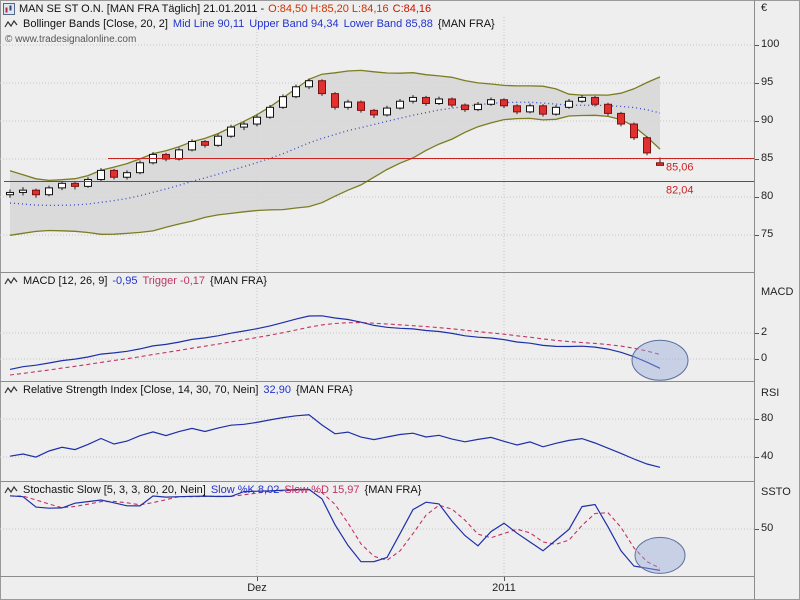 The image size is (800, 600). I want to click on axis-currency-unit: €, so click(764, 8).